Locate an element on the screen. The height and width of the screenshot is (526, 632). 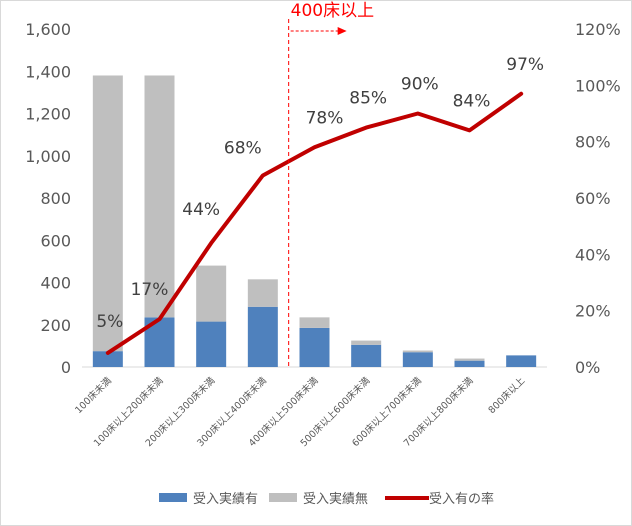
rate-data-label: 17% is located at coordinates (150, 290).